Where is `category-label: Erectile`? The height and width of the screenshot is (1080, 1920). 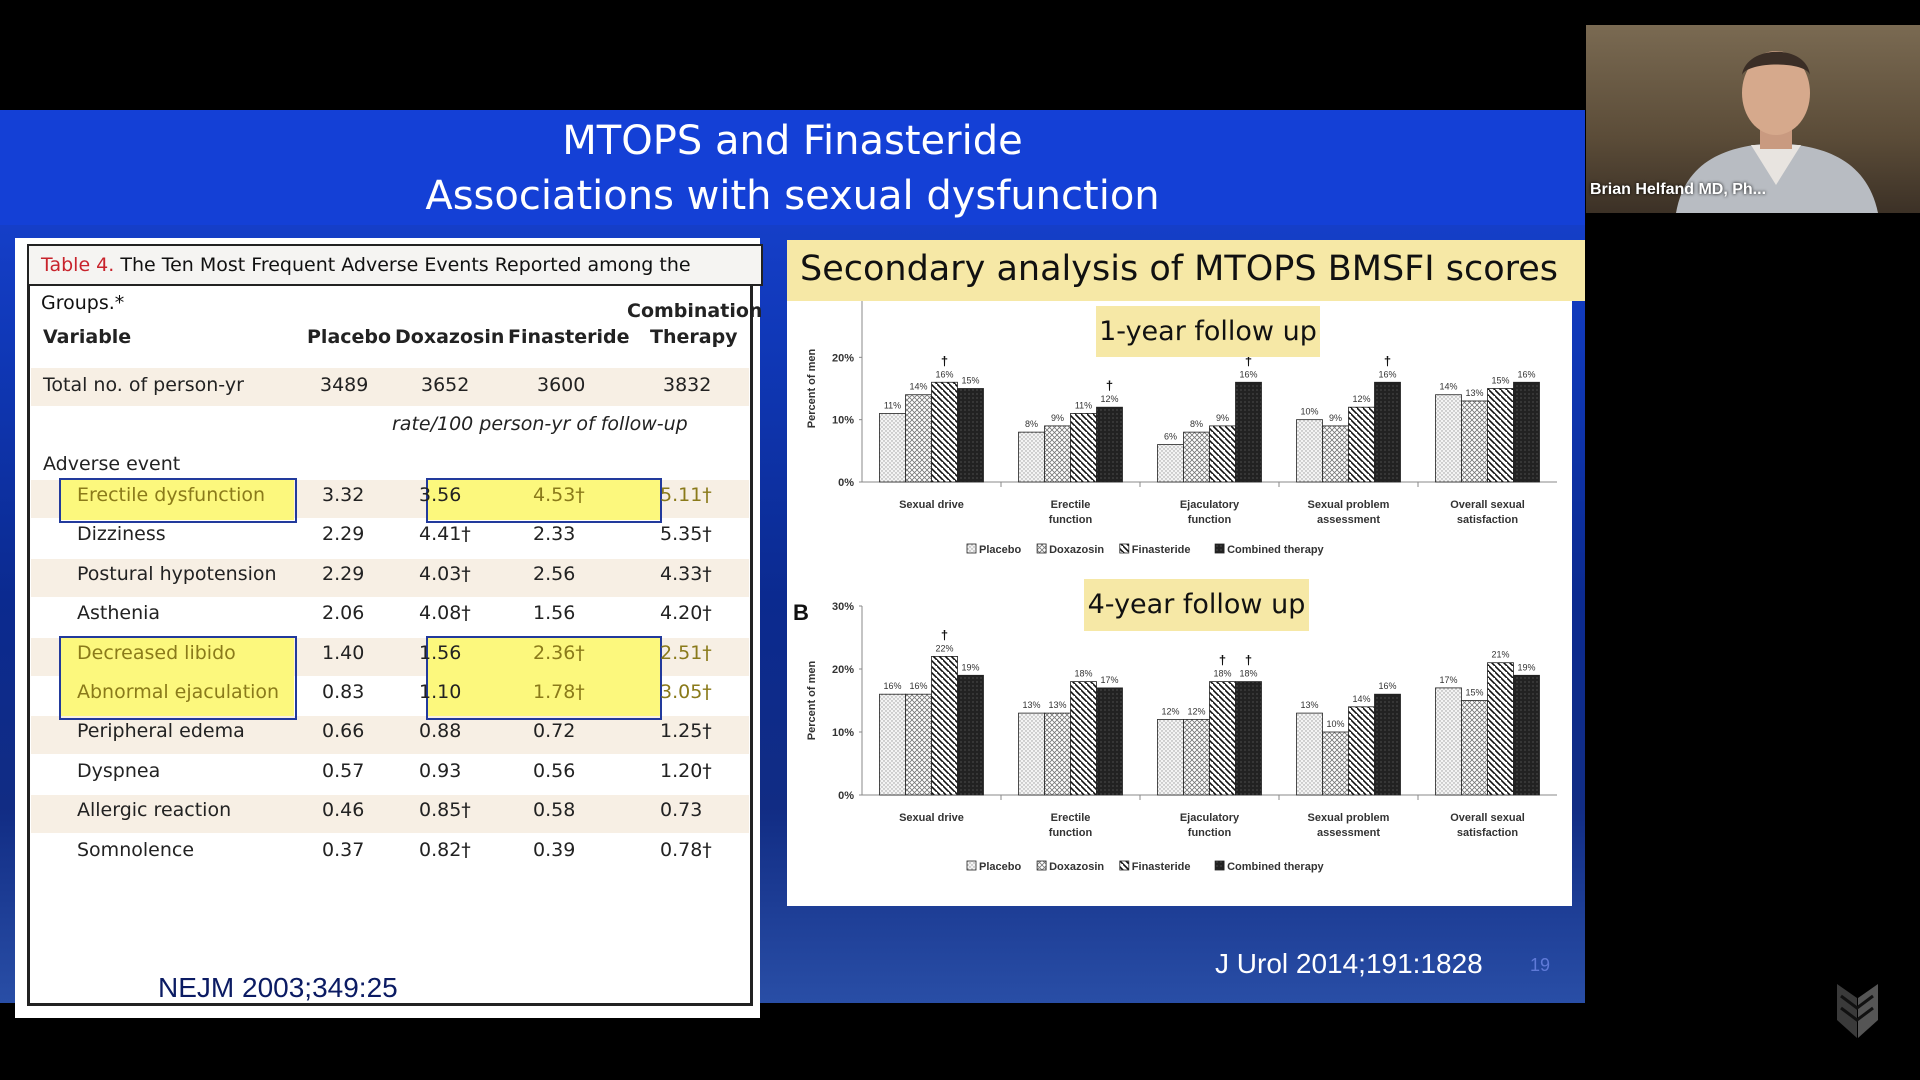
category-label: Erectile is located at coordinates (1071, 818).